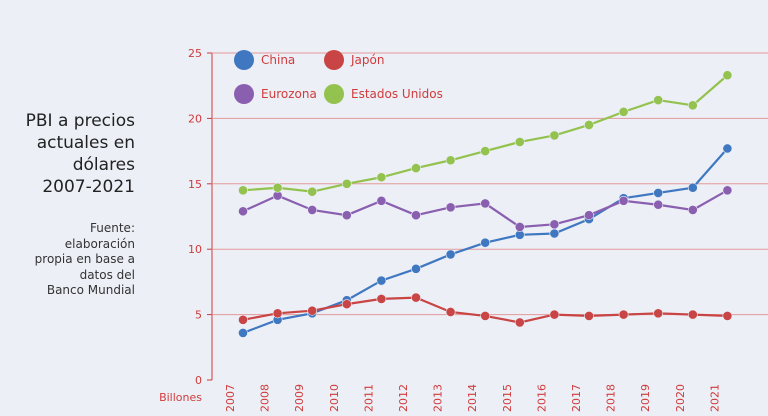  I want to click on x-tick-label: 2016, so click(541, 398).